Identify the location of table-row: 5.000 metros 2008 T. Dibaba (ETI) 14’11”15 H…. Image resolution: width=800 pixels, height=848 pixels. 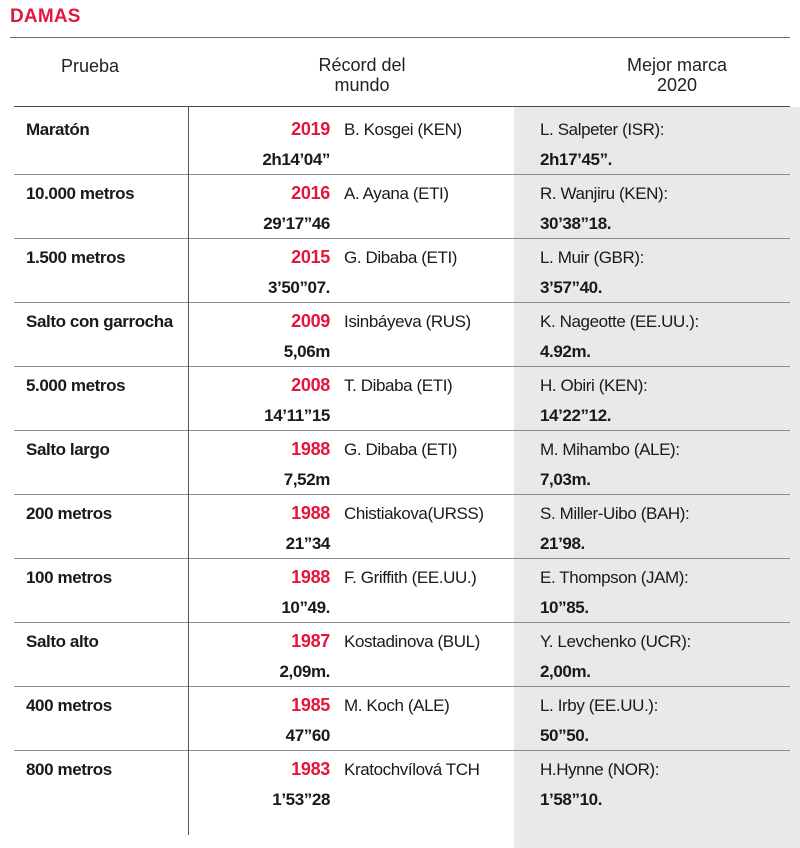
(400, 398).